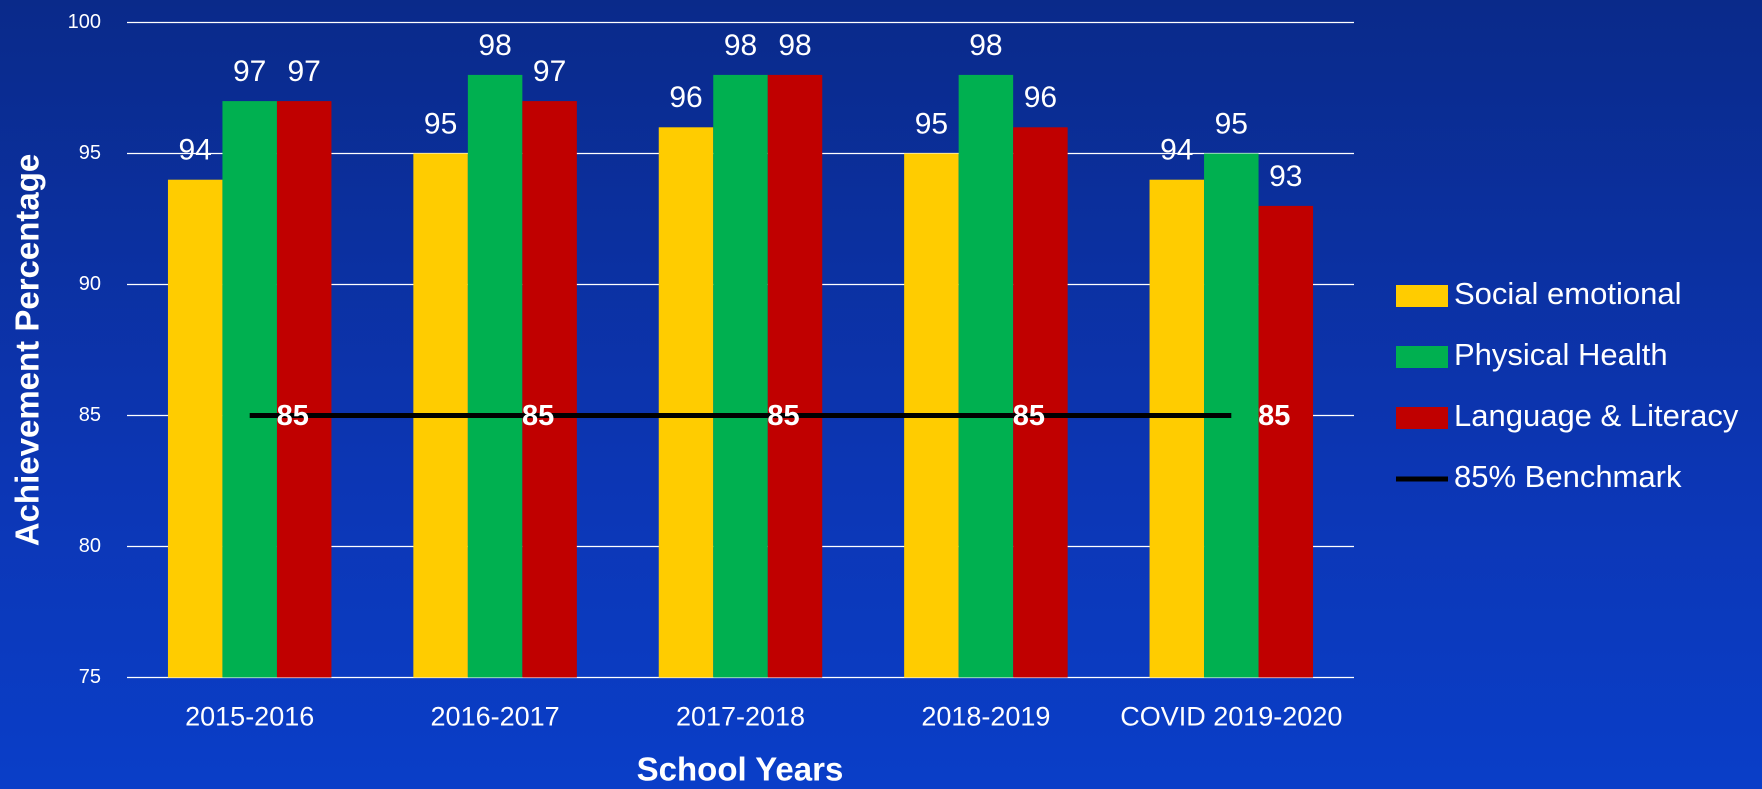 The width and height of the screenshot is (1762, 789). Describe the element at coordinates (985, 717) in the screenshot. I see `x-tick-label: 2018-2019` at that location.